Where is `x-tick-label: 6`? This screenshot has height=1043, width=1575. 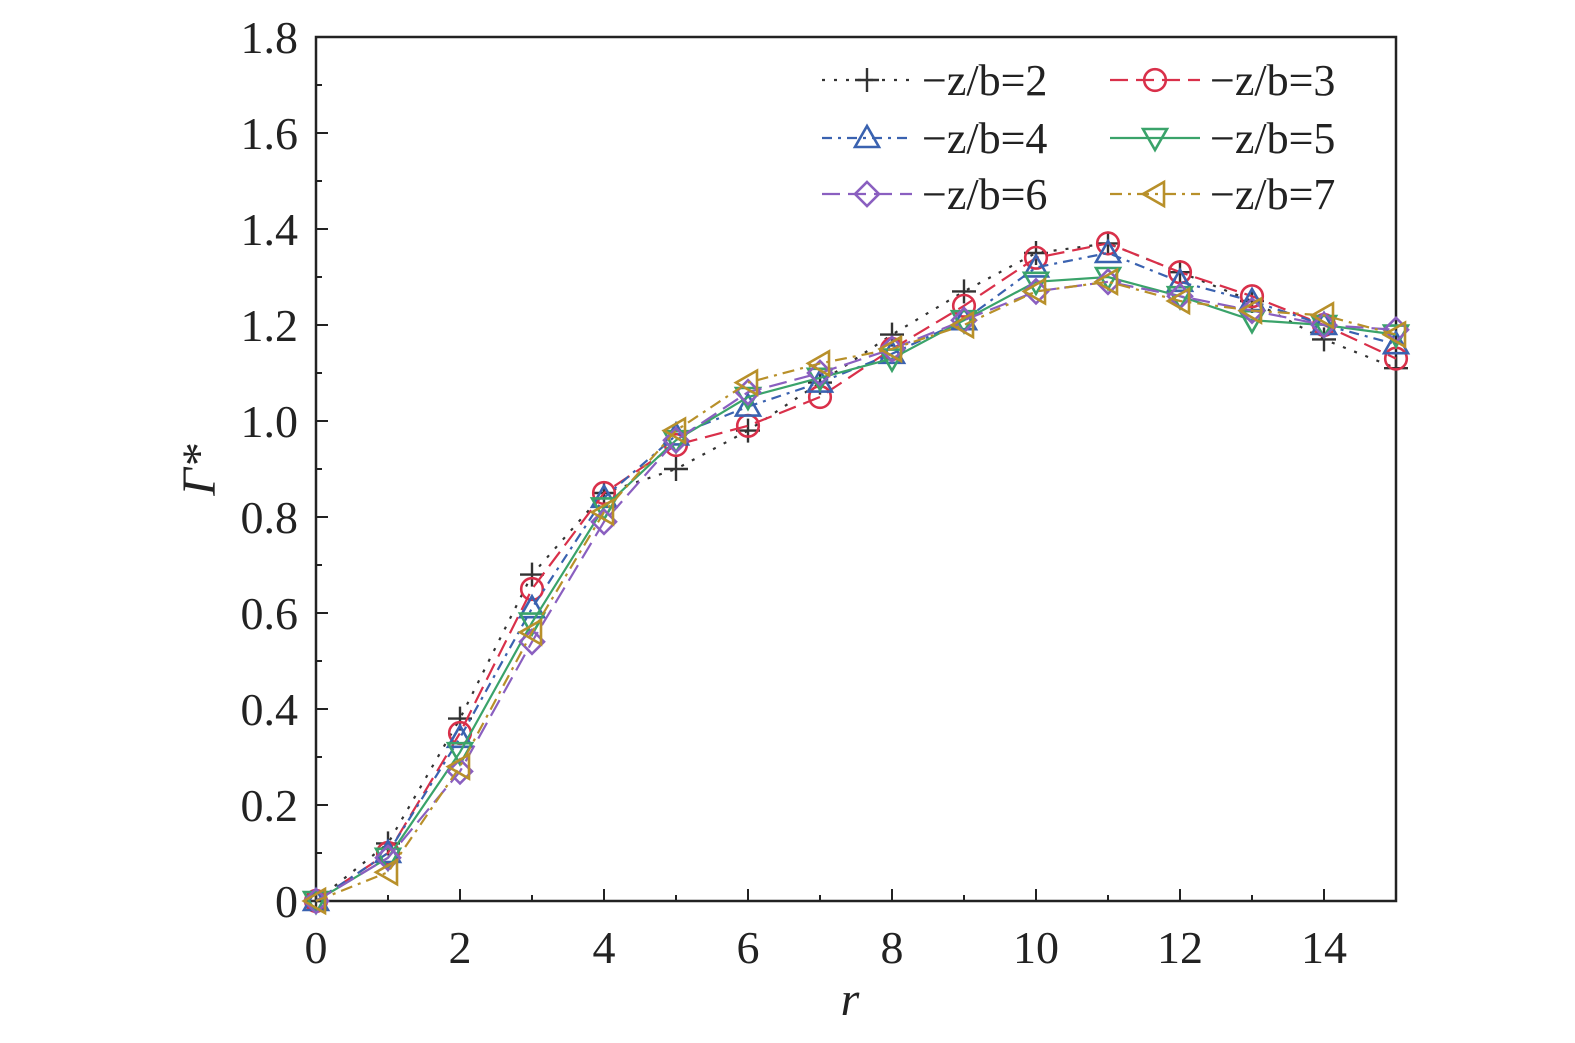 x-tick-label: 6 is located at coordinates (748, 947).